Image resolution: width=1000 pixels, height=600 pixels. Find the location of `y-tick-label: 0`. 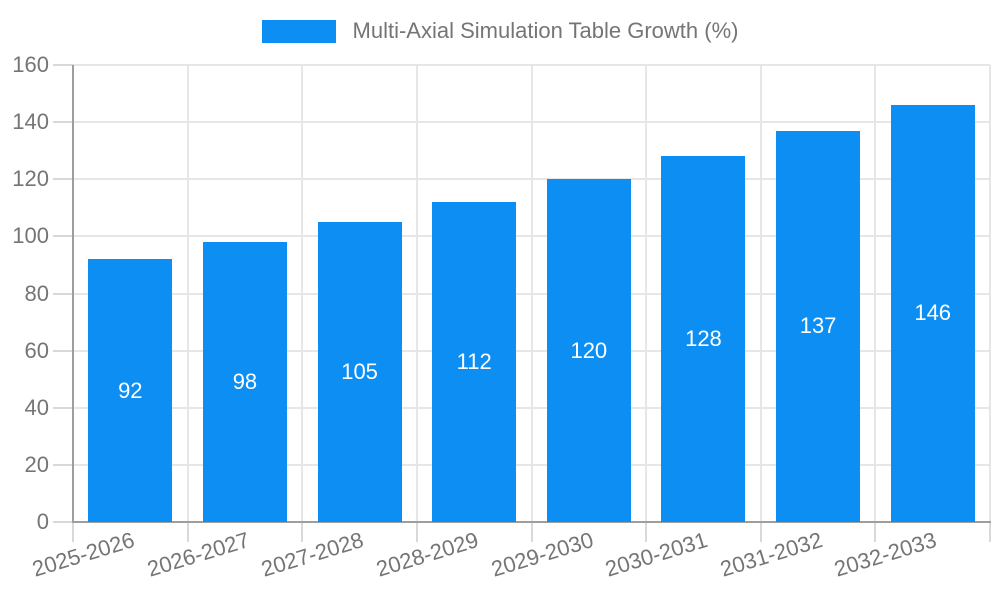

y-tick-label: 0 is located at coordinates (42, 521).